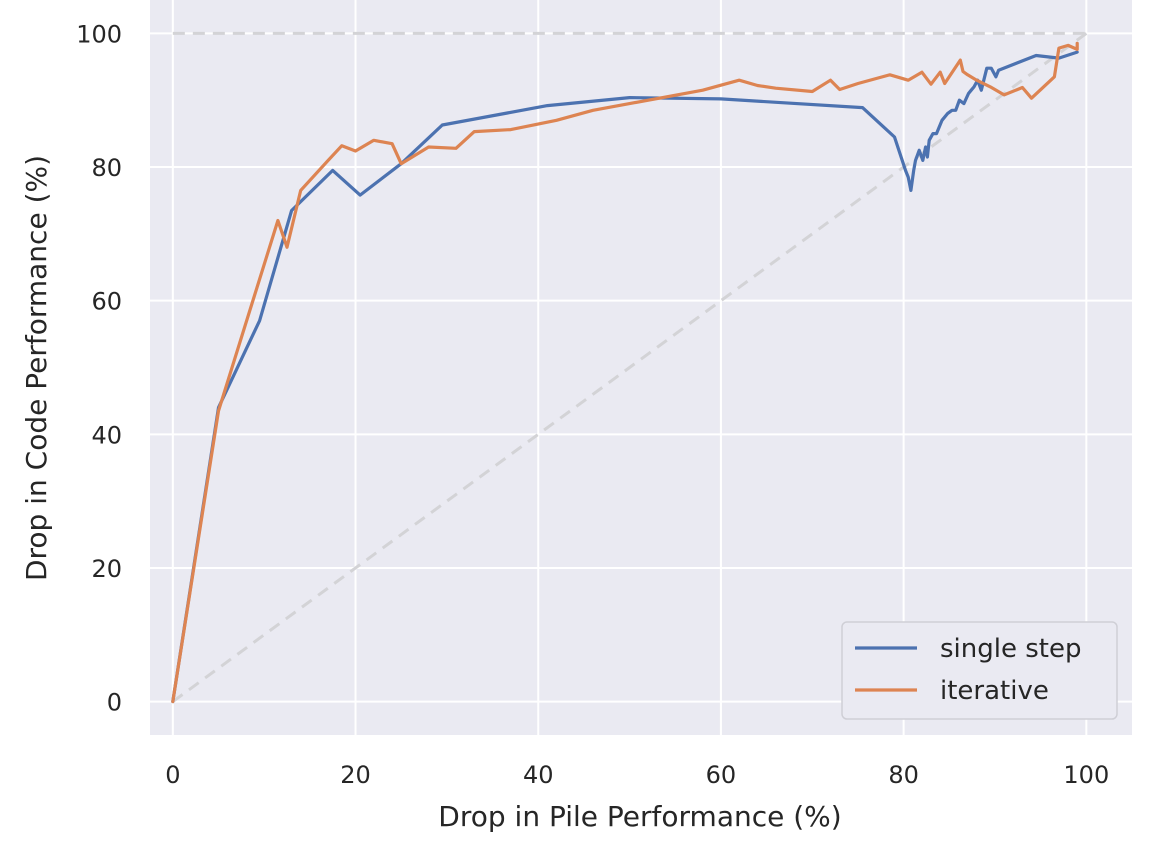 This screenshot has width=1150, height=853. I want to click on legend-label-iterative: iterative, so click(994, 691).